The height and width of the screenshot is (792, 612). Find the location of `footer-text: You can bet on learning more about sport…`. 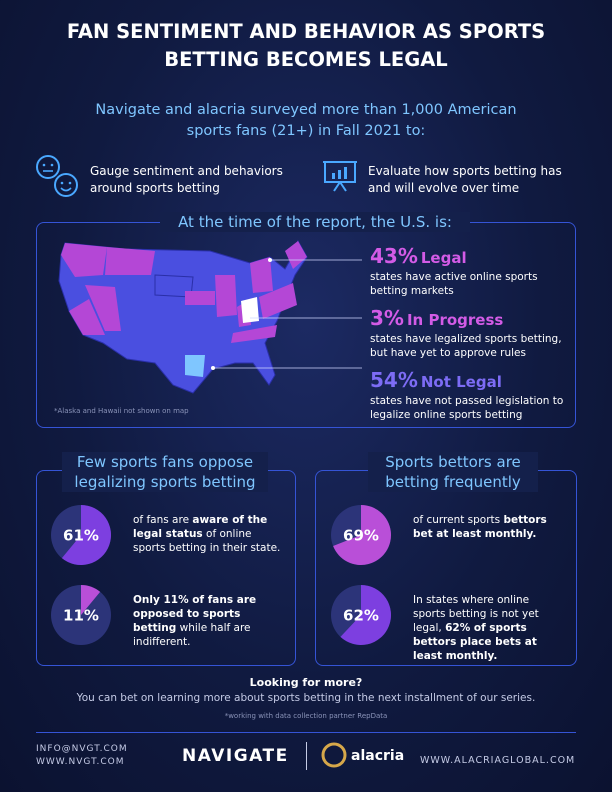

footer-text: You can bet on learning more about sport… is located at coordinates (306, 698).